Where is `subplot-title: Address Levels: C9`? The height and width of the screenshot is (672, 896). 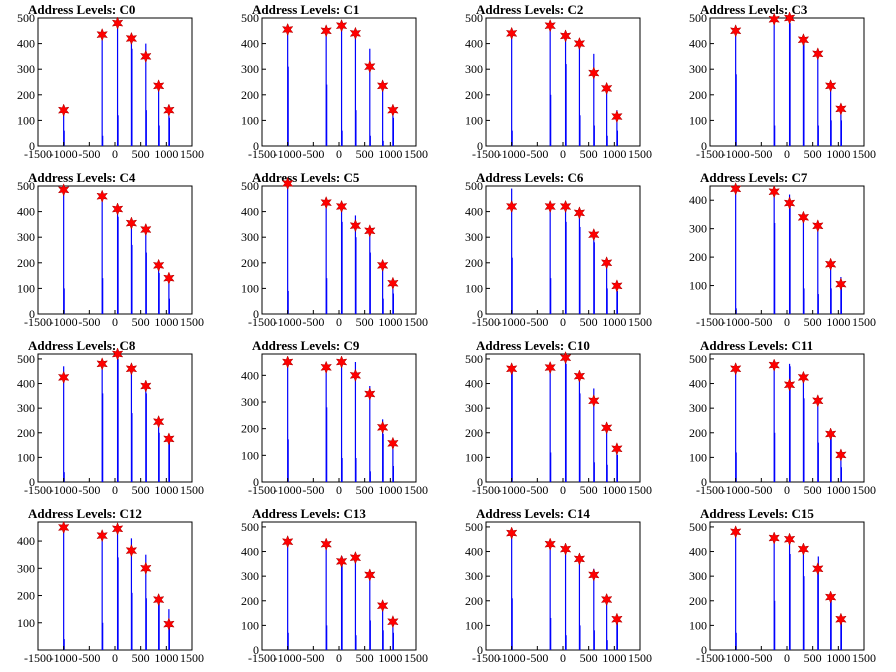 subplot-title: Address Levels: C9 is located at coordinates (306, 345).